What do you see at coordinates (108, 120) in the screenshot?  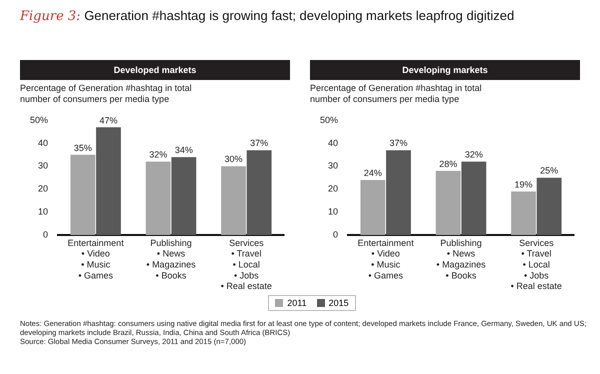 I see `data-label: 47%` at bounding box center [108, 120].